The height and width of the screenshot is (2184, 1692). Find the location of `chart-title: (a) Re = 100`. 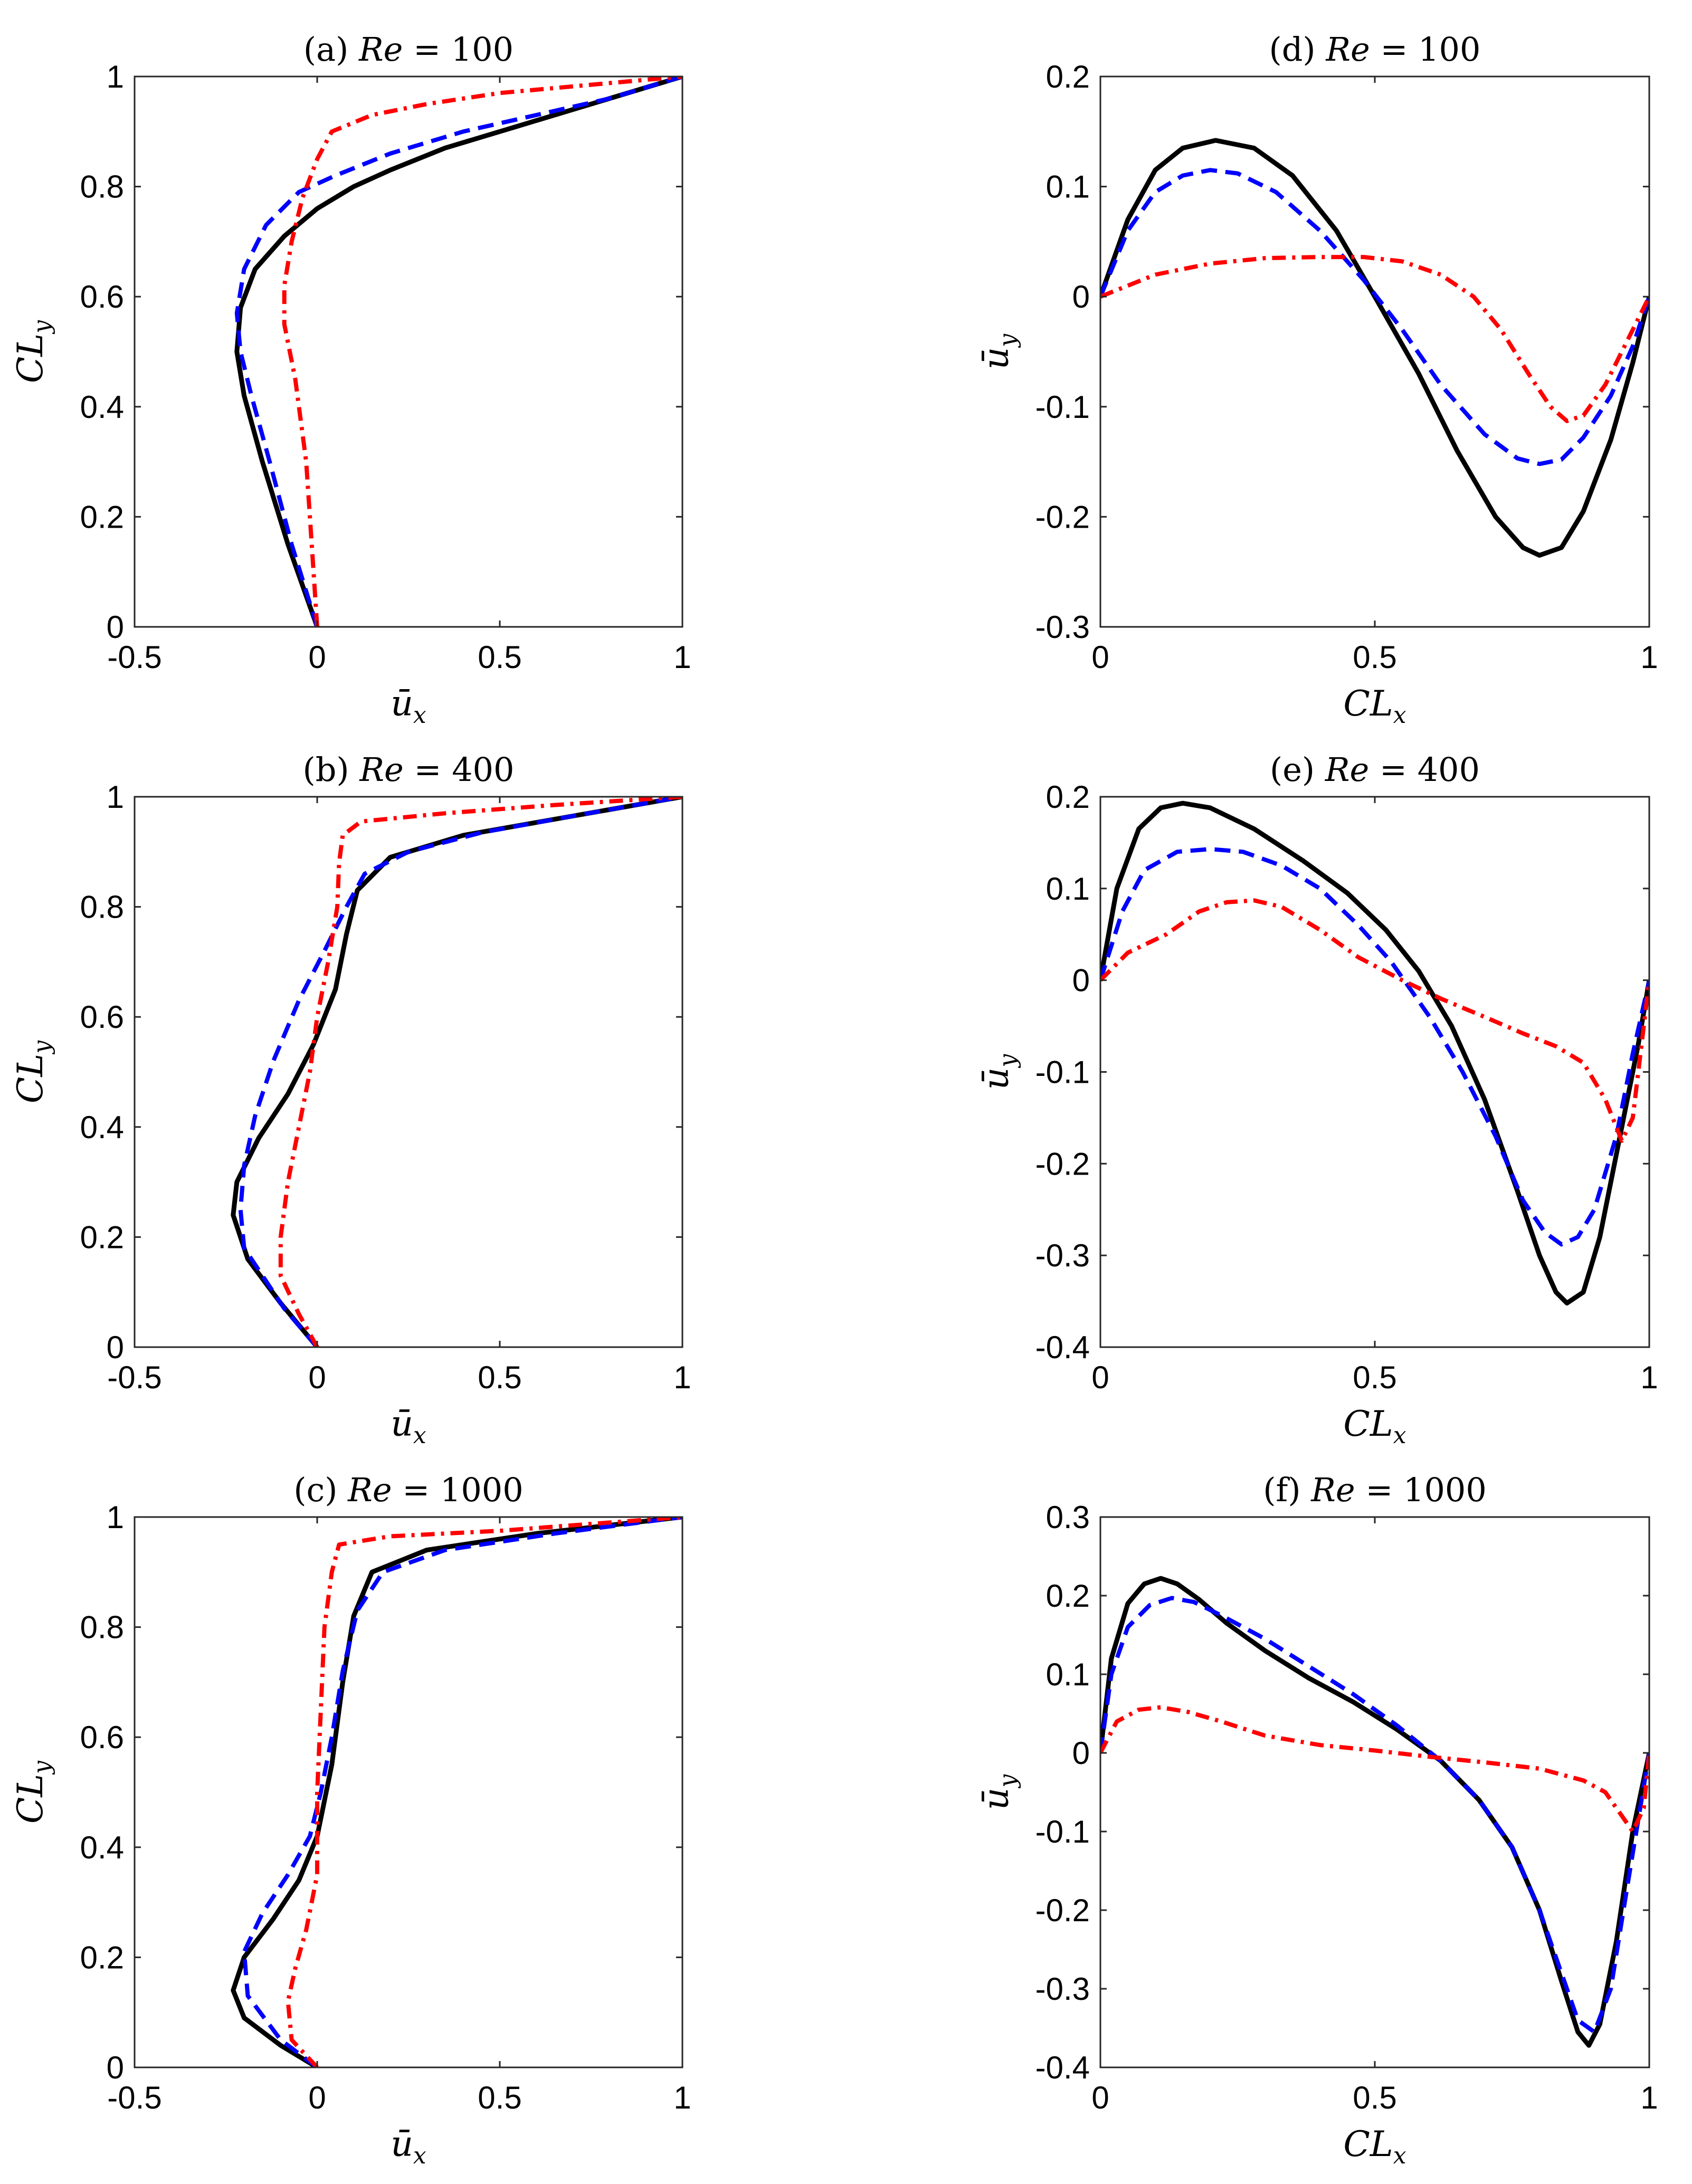

chart-title: (a) Re = 100 is located at coordinates (408, 49).